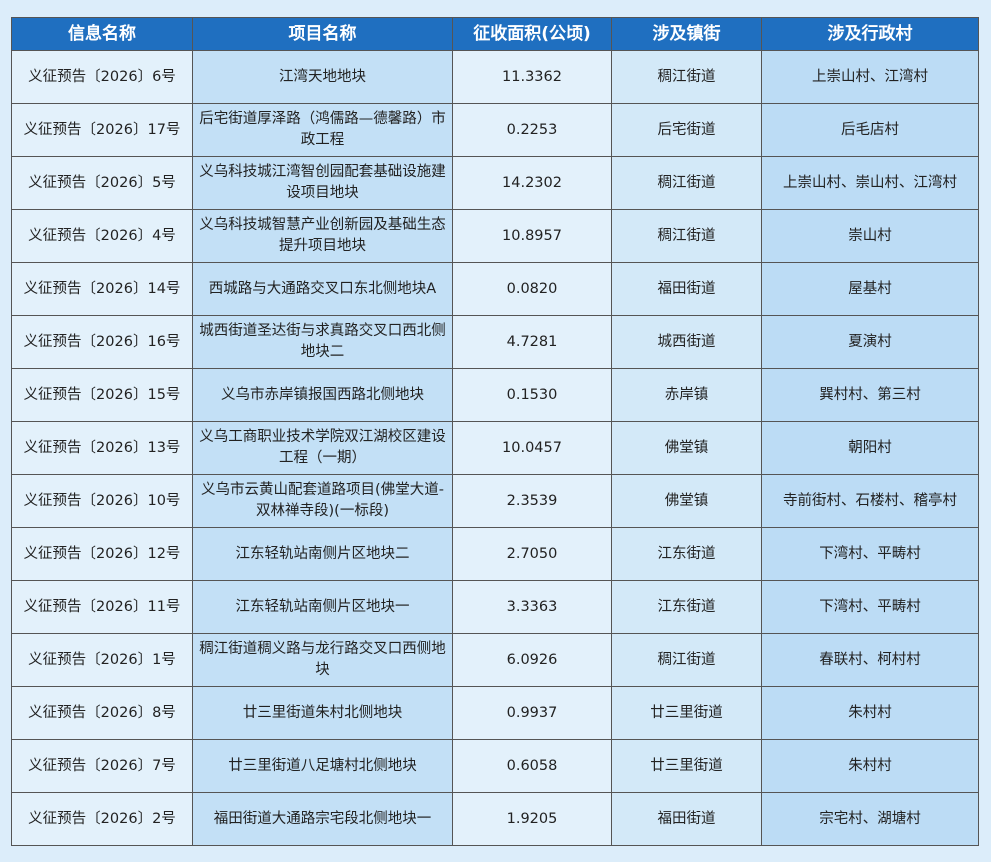 This screenshot has height=862, width=991. I want to click on table-cell: 西城路与大通路交叉口东北侧地块A, so click(322, 289).